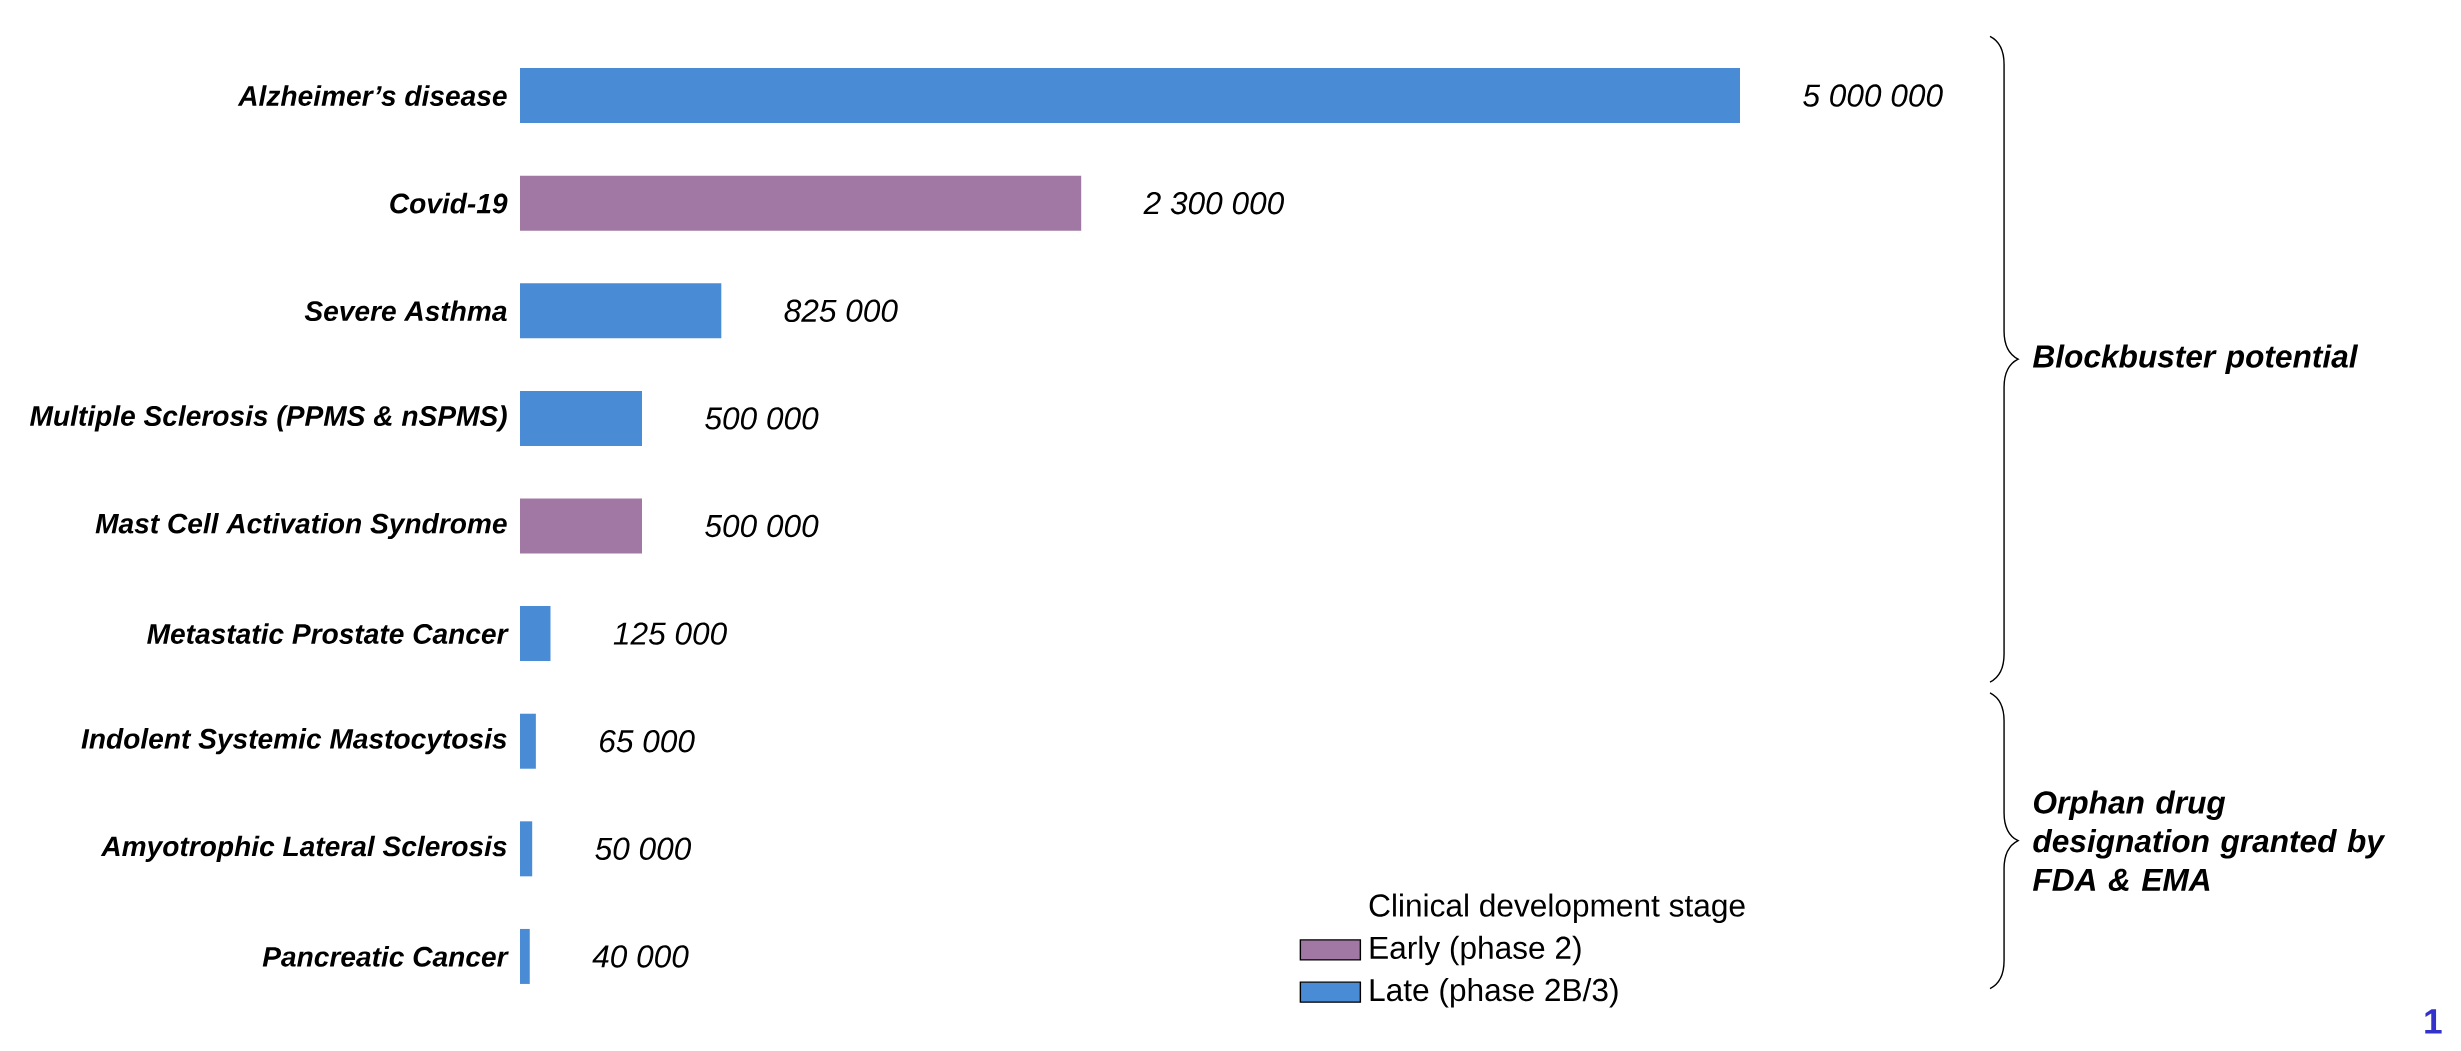 The height and width of the screenshot is (1051, 2461). I want to click on text: Orphan drug designation granted by FDA & EMA, so click(2209, 841).